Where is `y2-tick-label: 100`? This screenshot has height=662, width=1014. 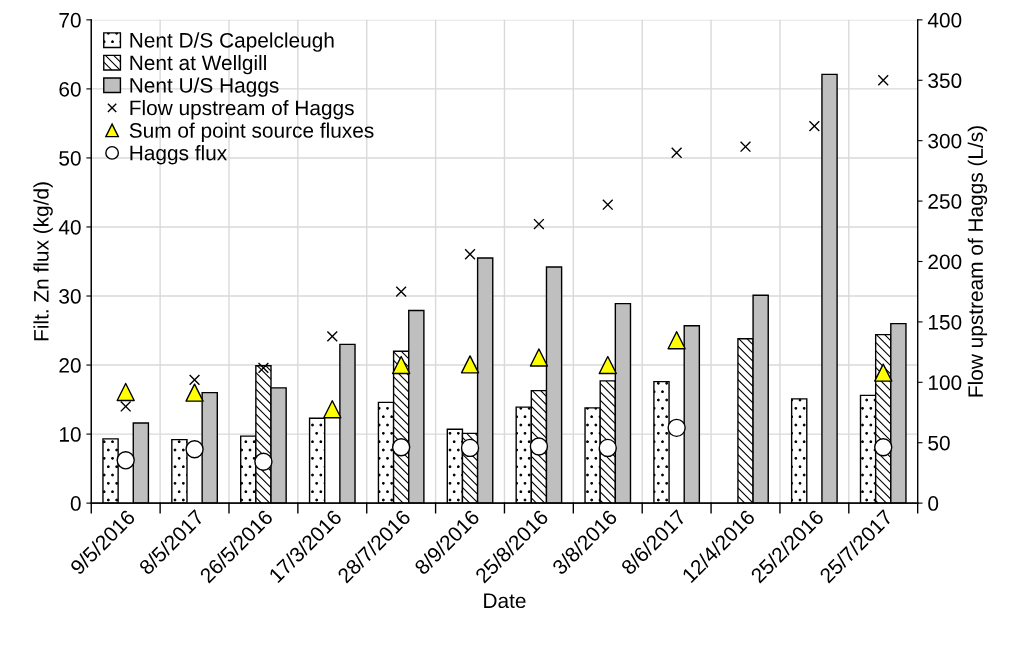
y2-tick-label: 100 is located at coordinates (945, 383).